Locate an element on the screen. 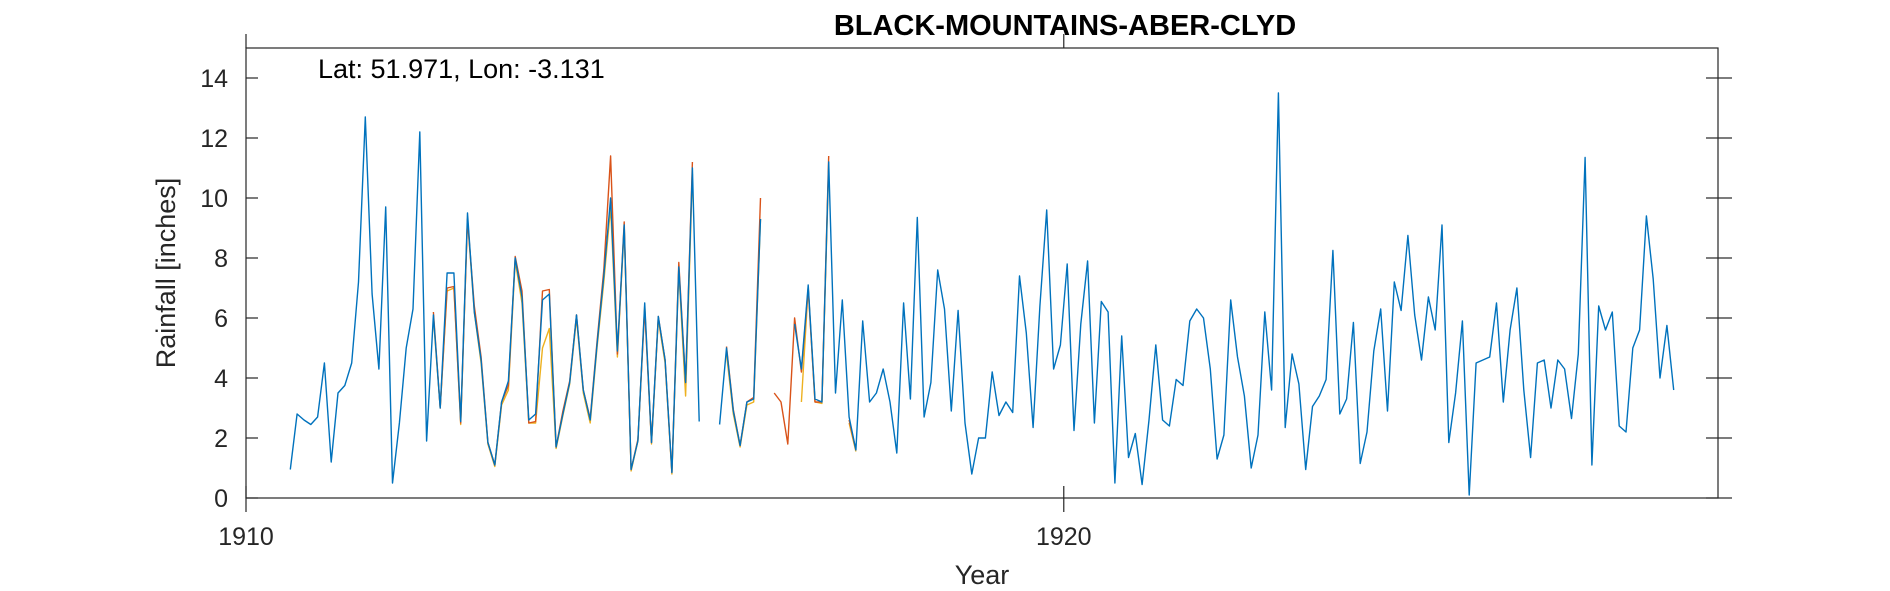 The width and height of the screenshot is (1890, 591). y-tick-label: 0 is located at coordinates (221, 499).